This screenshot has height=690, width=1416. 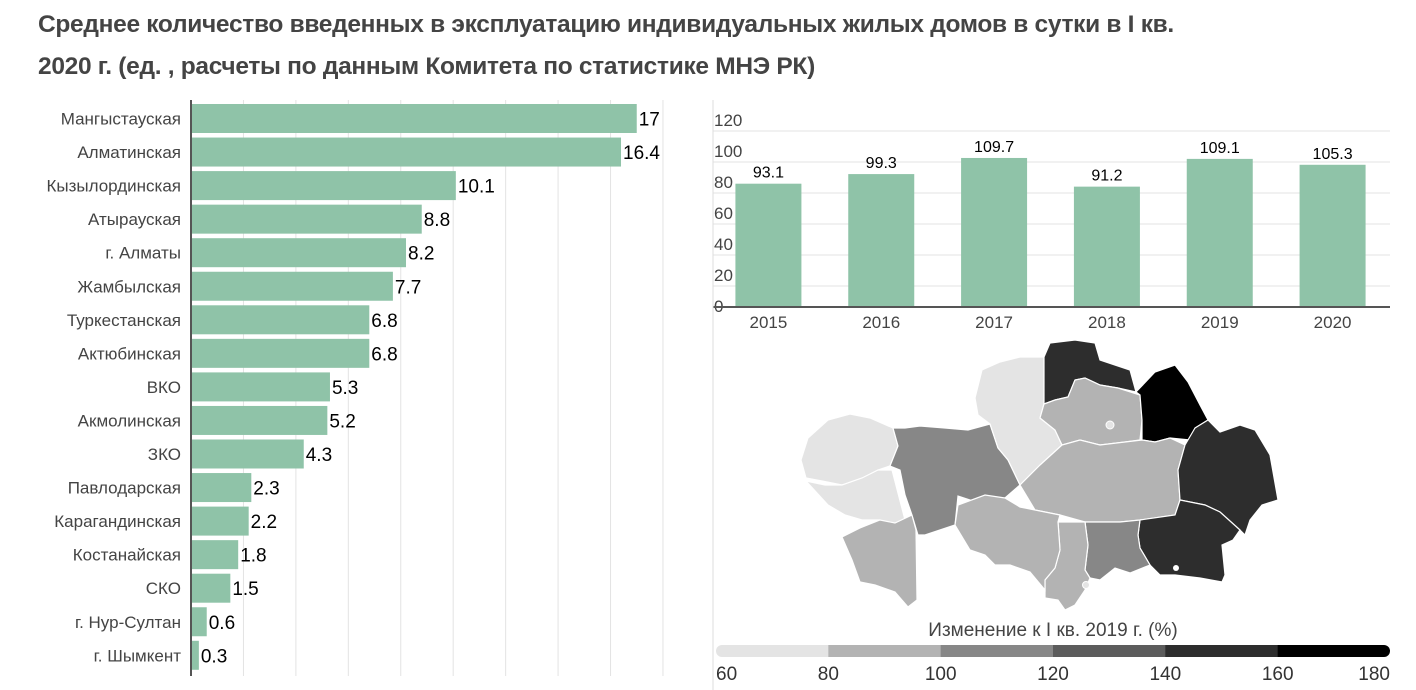 What do you see at coordinates (1333, 322) in the screenshot?
I see `x-tick-label: 2020` at bounding box center [1333, 322].